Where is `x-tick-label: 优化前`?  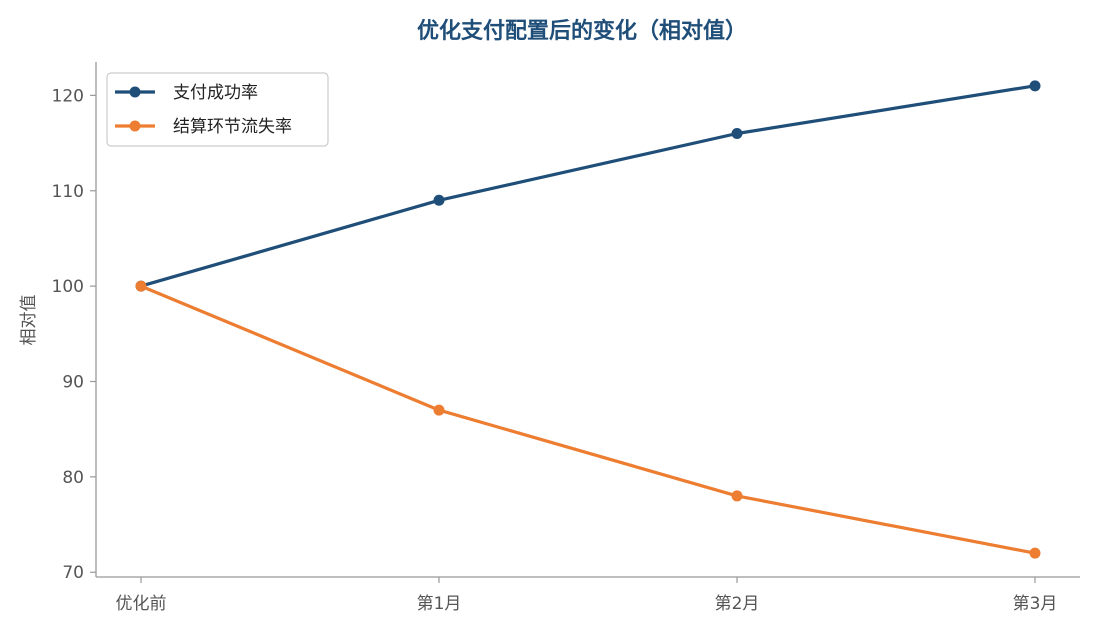 x-tick-label: 优化前 is located at coordinates (141, 604).